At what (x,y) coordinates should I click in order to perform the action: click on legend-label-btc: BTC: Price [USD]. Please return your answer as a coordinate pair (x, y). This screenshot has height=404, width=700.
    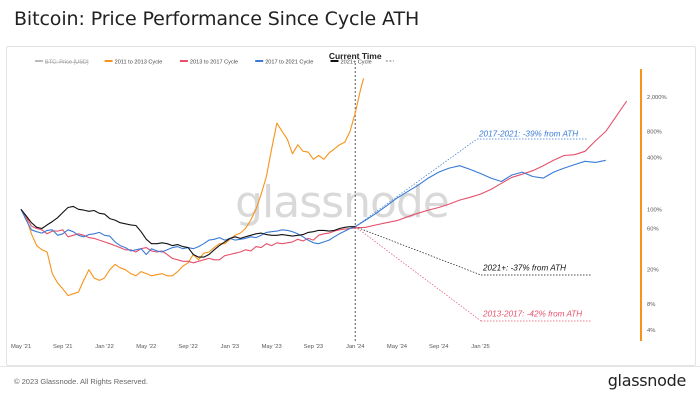
    Looking at the image, I should click on (67, 63).